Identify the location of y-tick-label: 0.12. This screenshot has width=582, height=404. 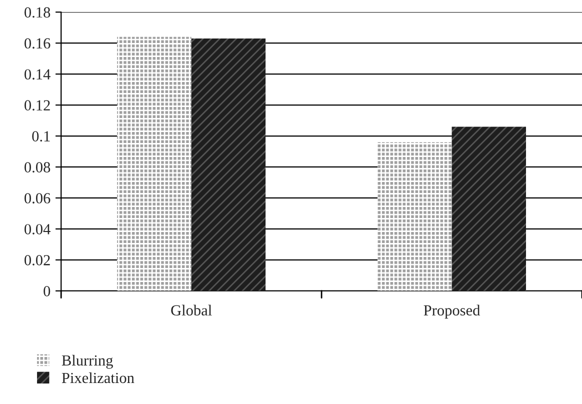
(37, 105).